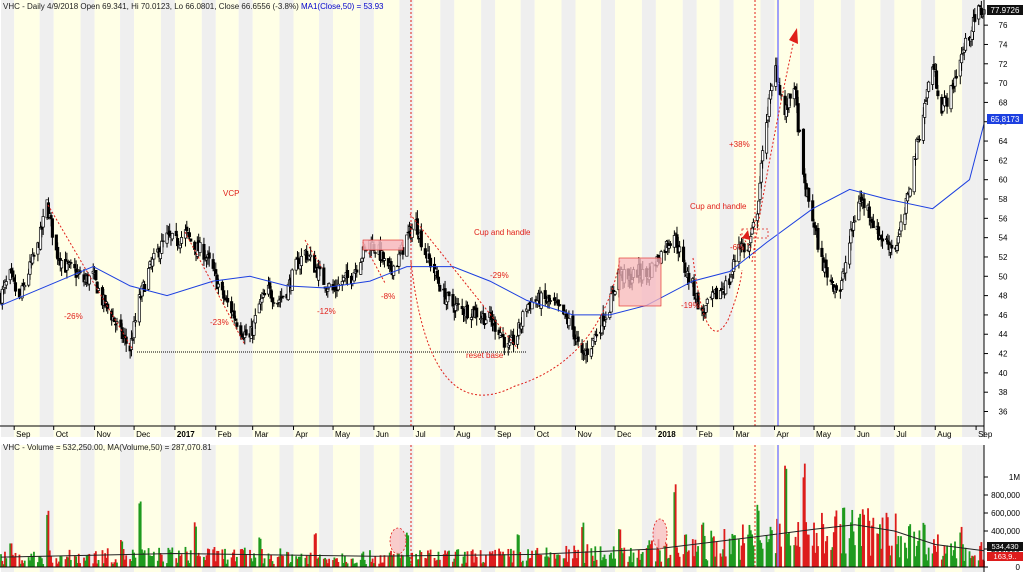 This screenshot has width=1024, height=572. I want to click on price-tick-label: 42, so click(1003, 354).